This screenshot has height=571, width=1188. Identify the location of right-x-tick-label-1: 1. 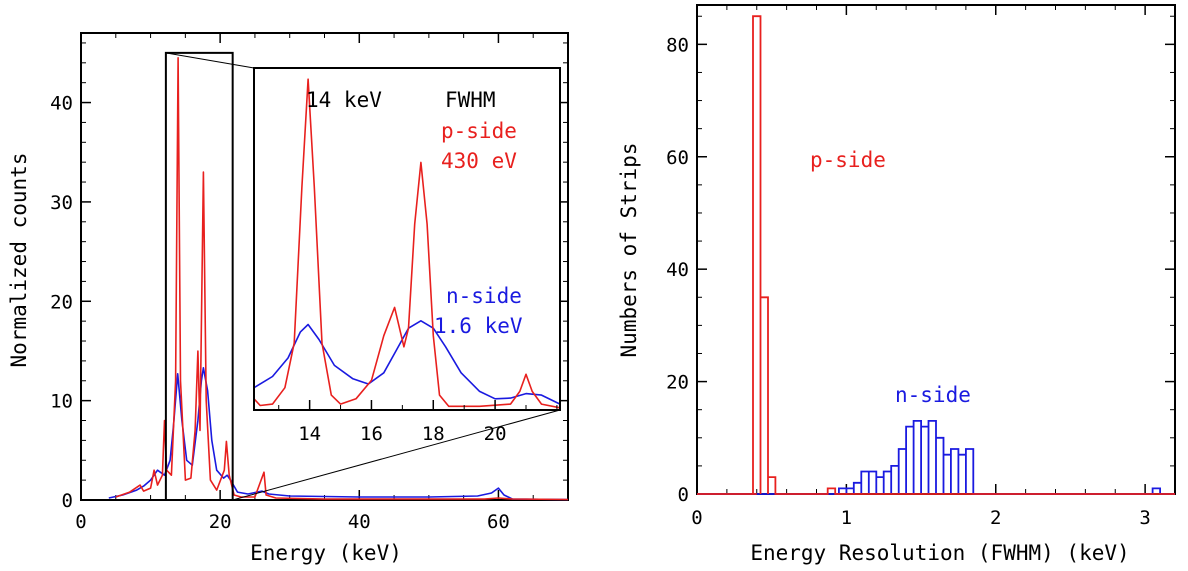
(846, 518).